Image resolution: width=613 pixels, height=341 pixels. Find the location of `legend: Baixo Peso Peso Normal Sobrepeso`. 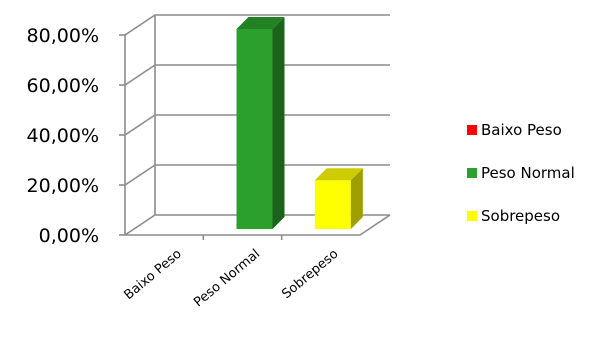

legend: Baixo Peso Peso Normal Sobrepeso is located at coordinates (521, 173).